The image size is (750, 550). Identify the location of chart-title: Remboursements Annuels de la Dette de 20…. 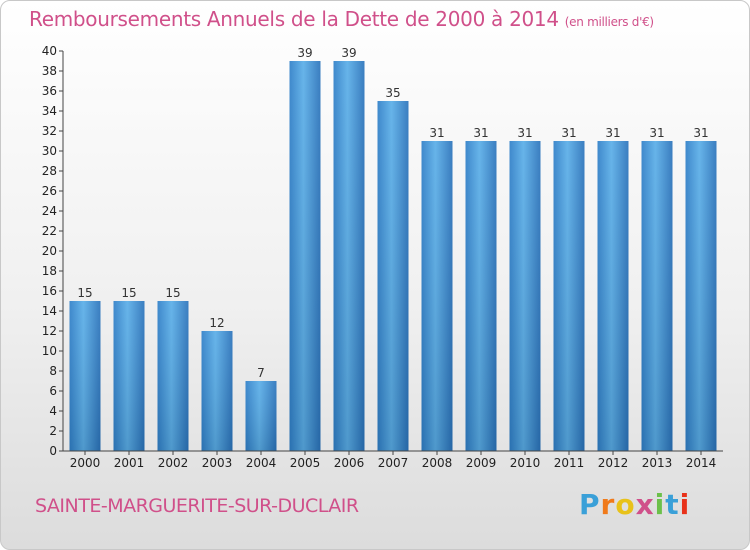
(341, 19).